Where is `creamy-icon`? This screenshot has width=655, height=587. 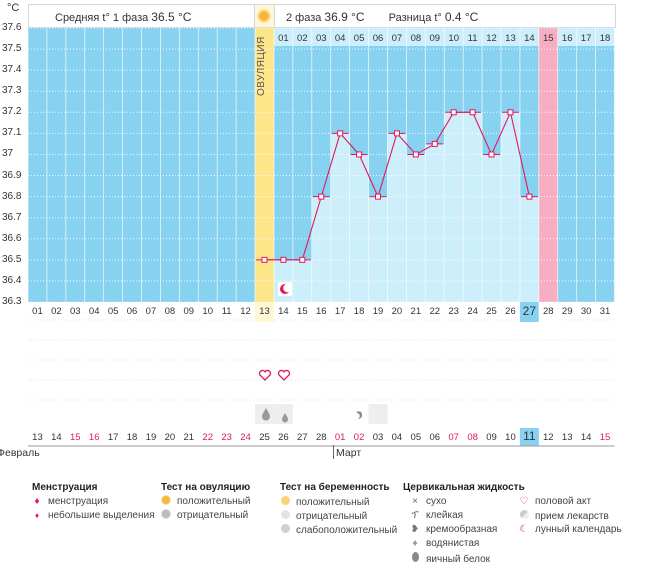 creamy-icon is located at coordinates (359, 414).